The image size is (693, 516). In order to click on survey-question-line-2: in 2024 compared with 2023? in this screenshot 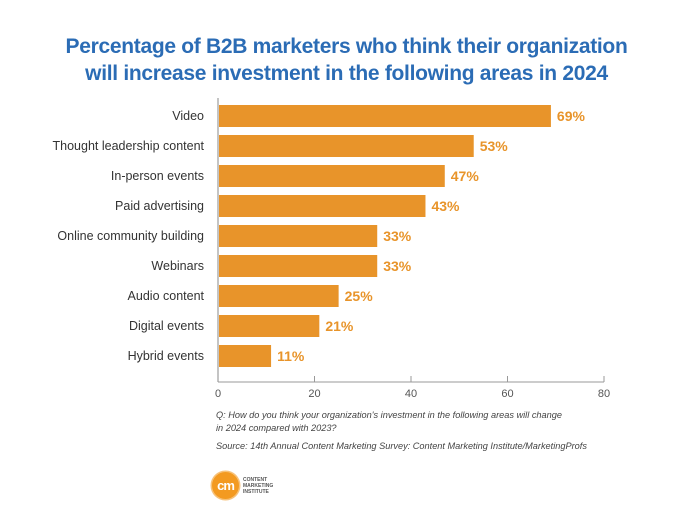, I will do `click(276, 428)`.